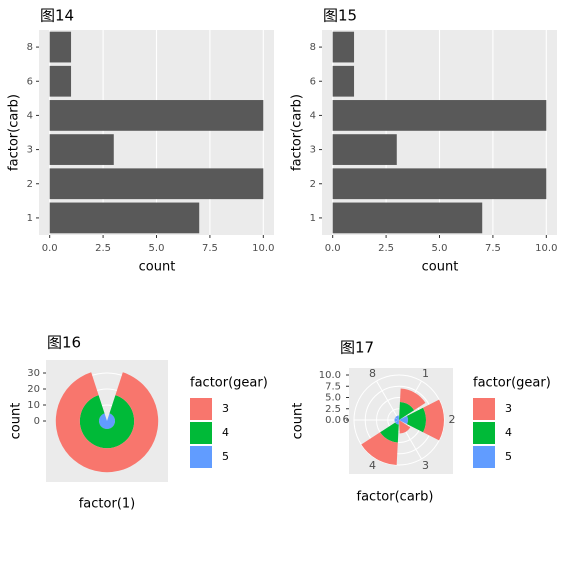  I want to click on chart-title: 图15, so click(340, 16).